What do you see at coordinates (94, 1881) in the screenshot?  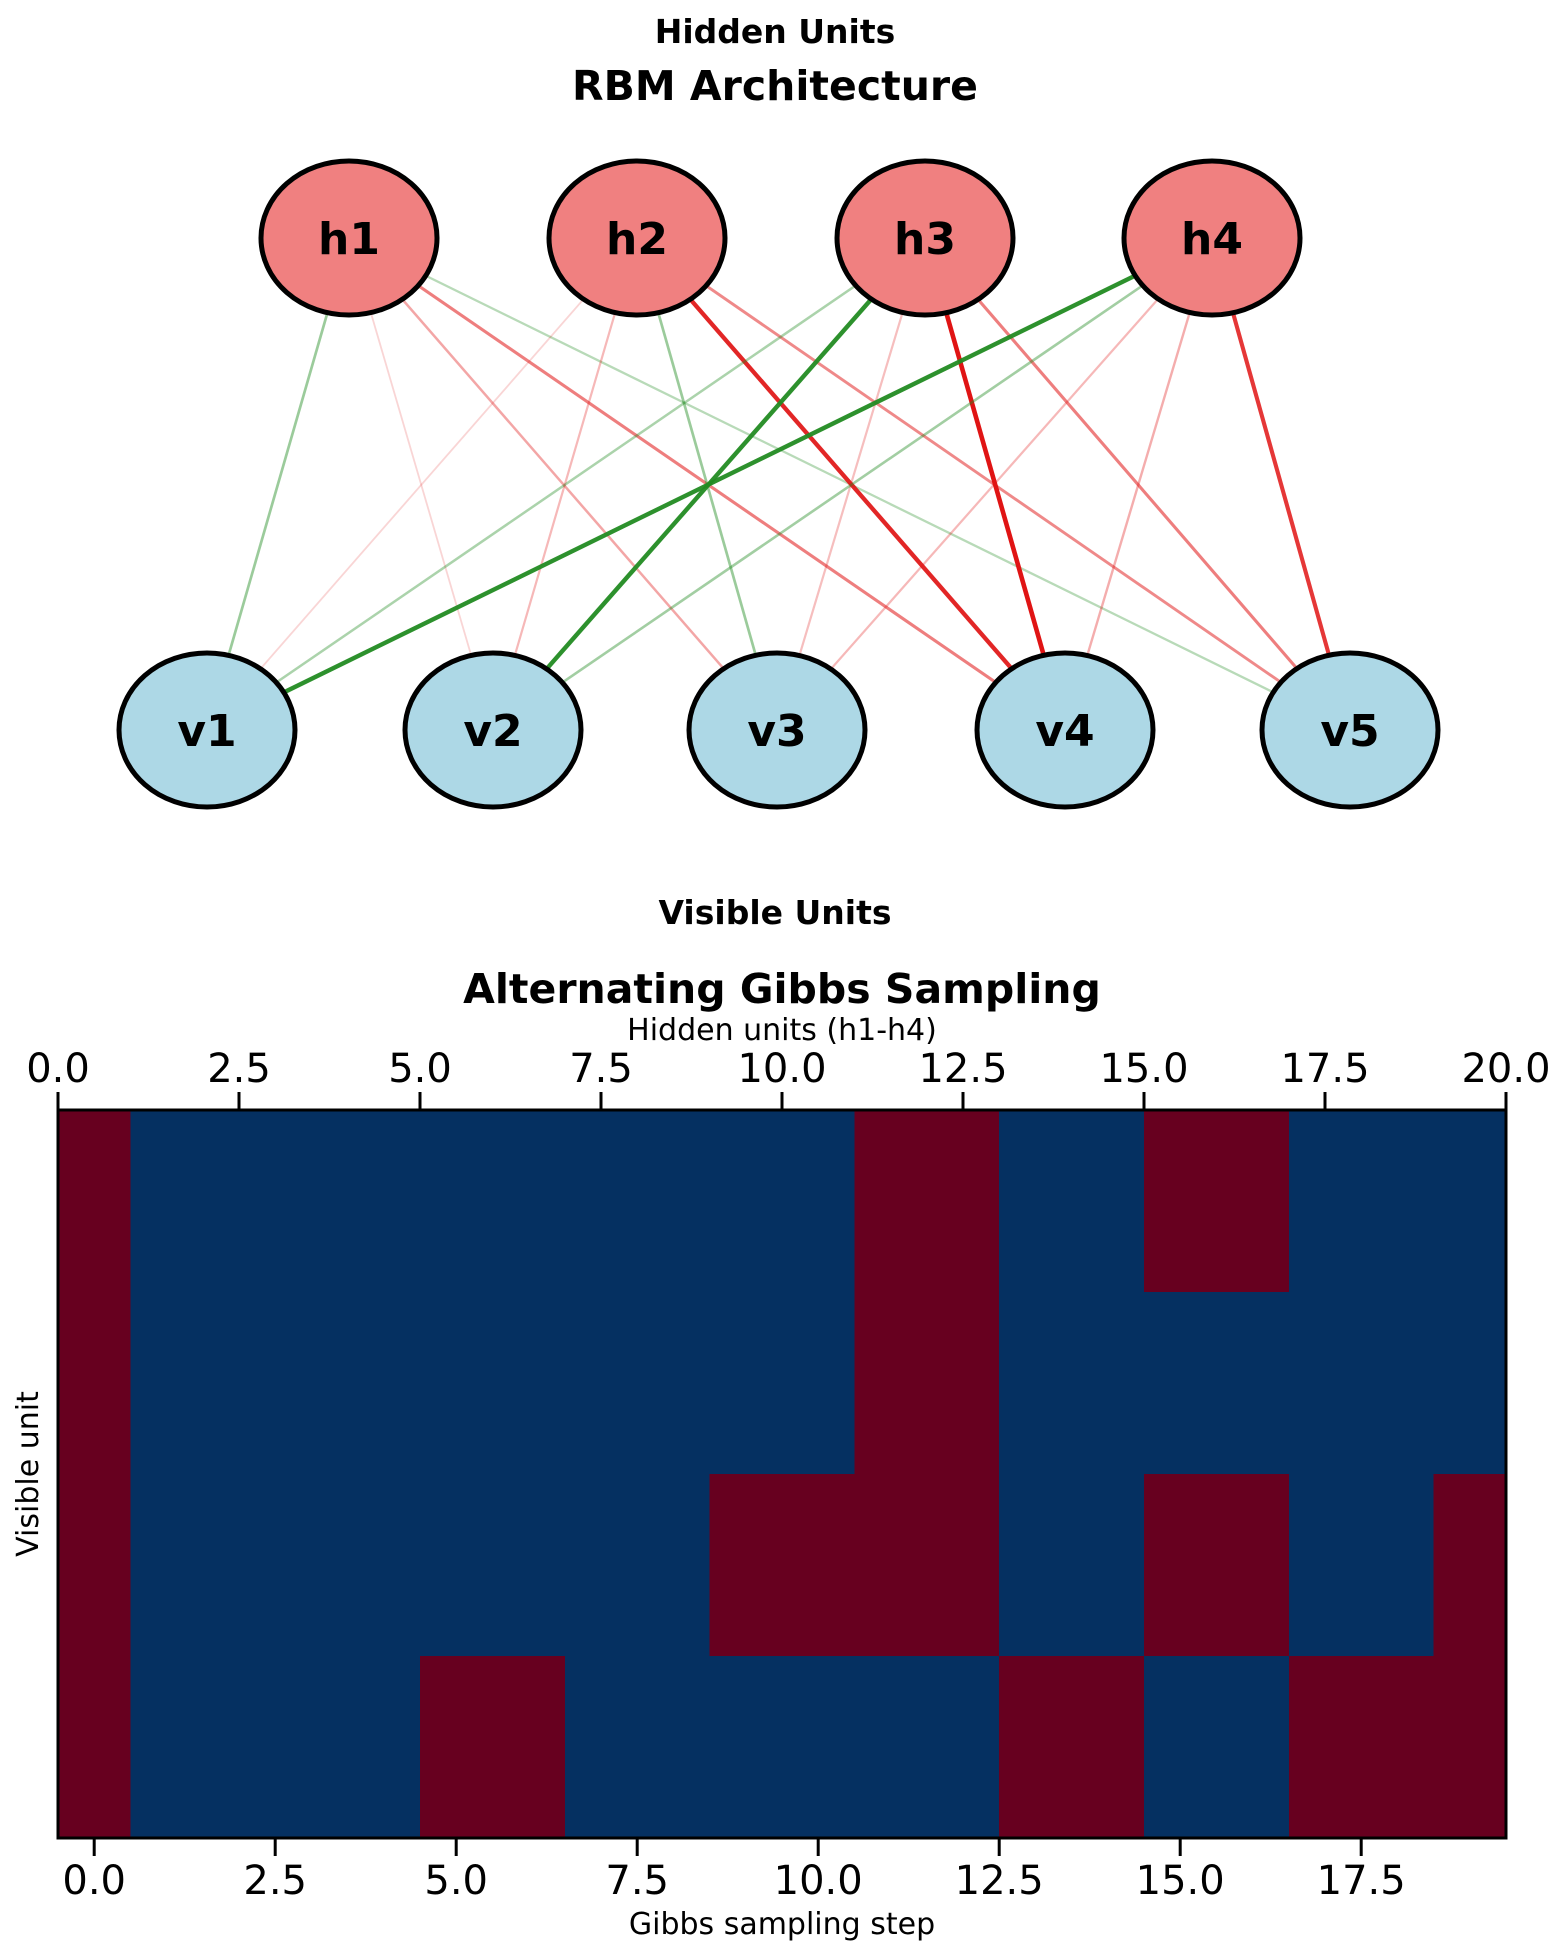 I see `bottom-tick-label-0.0: 0.0` at bounding box center [94, 1881].